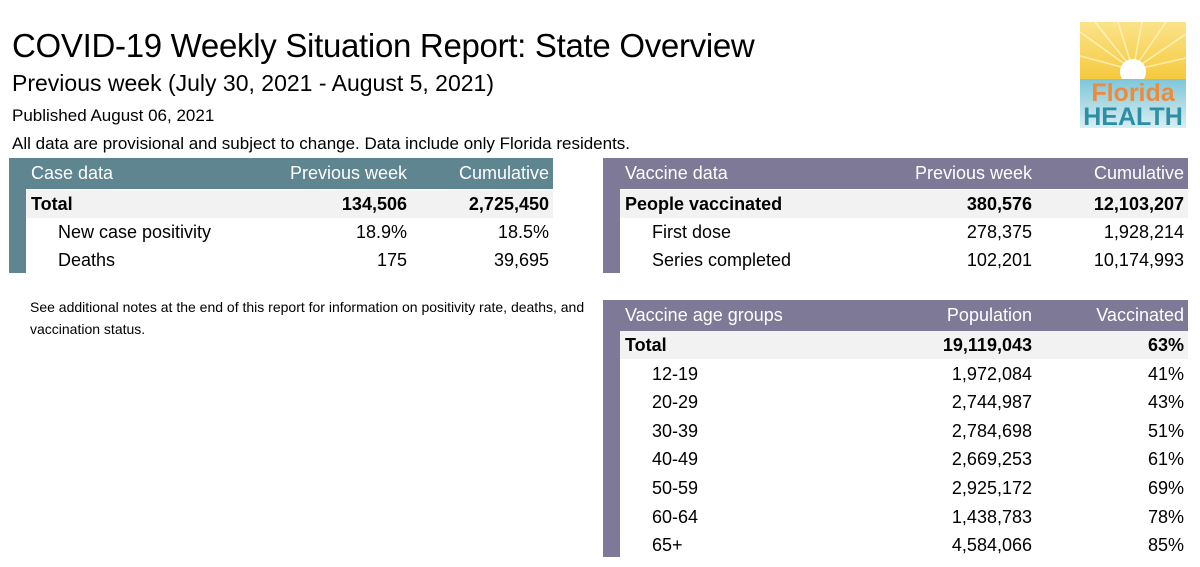 The height and width of the screenshot is (567, 1200). What do you see at coordinates (1138, 260) in the screenshot?
I see `row-cum: 10,174,993` at bounding box center [1138, 260].